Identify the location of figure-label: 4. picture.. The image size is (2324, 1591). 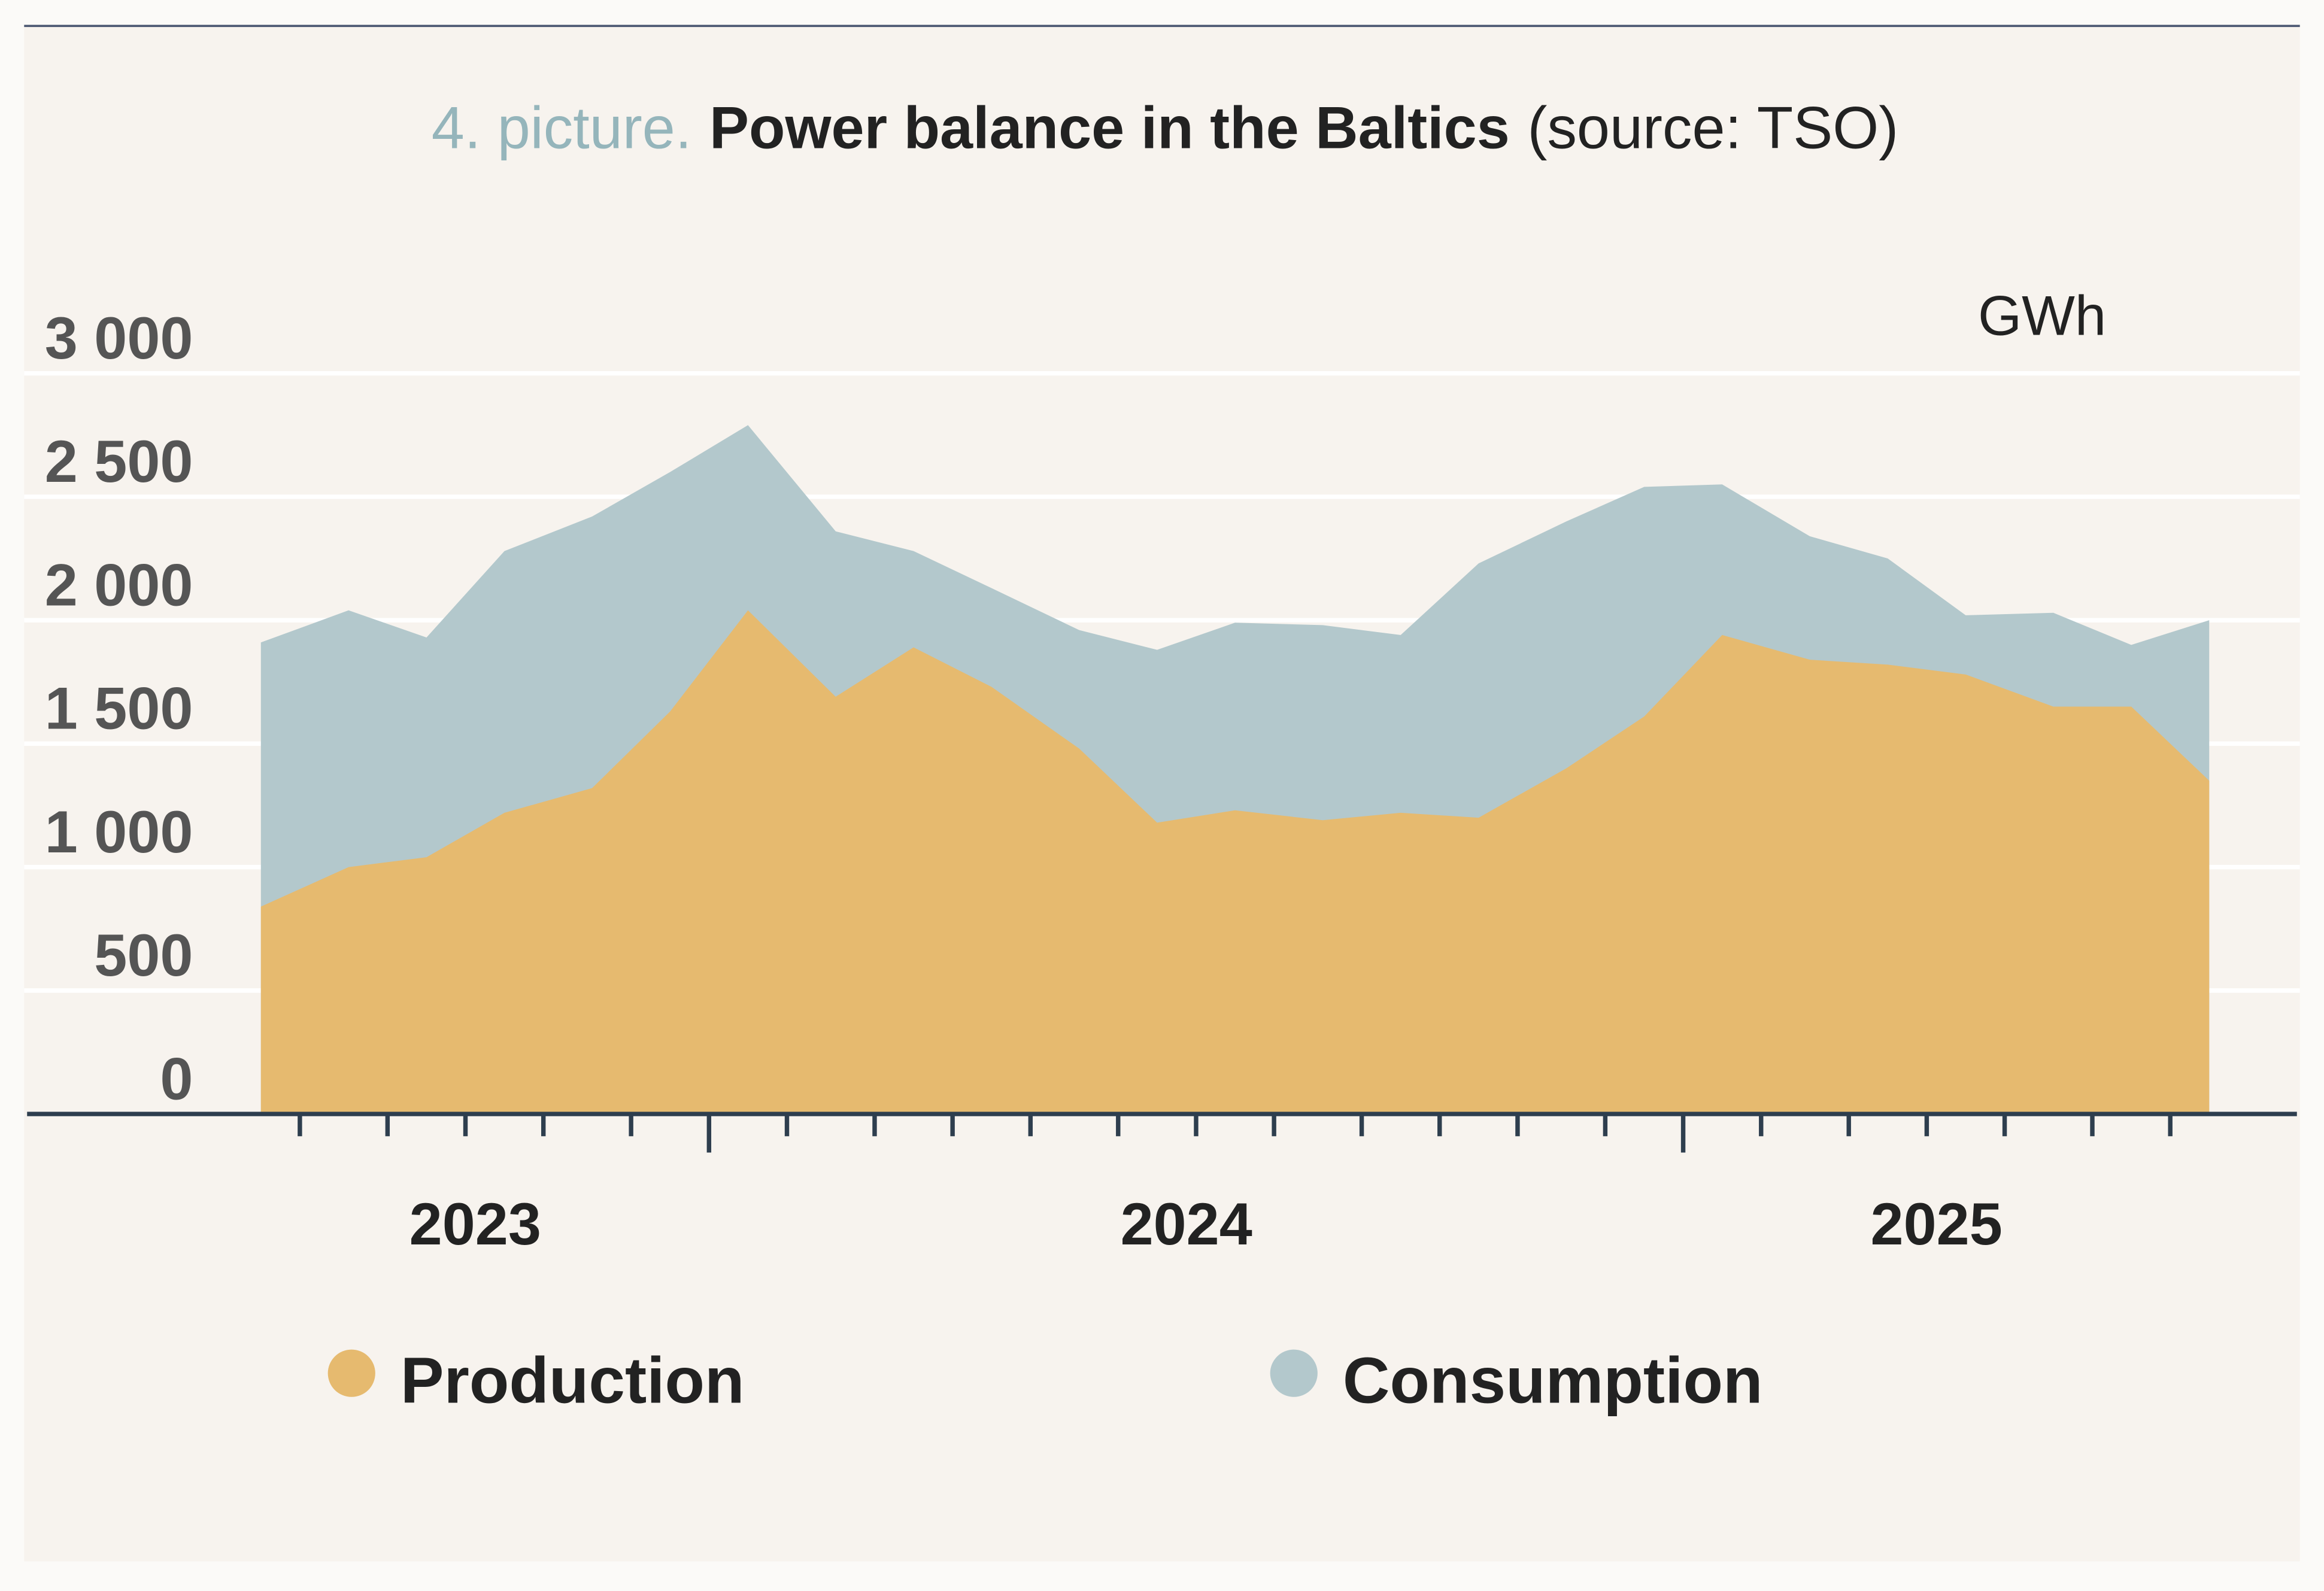
(562, 127).